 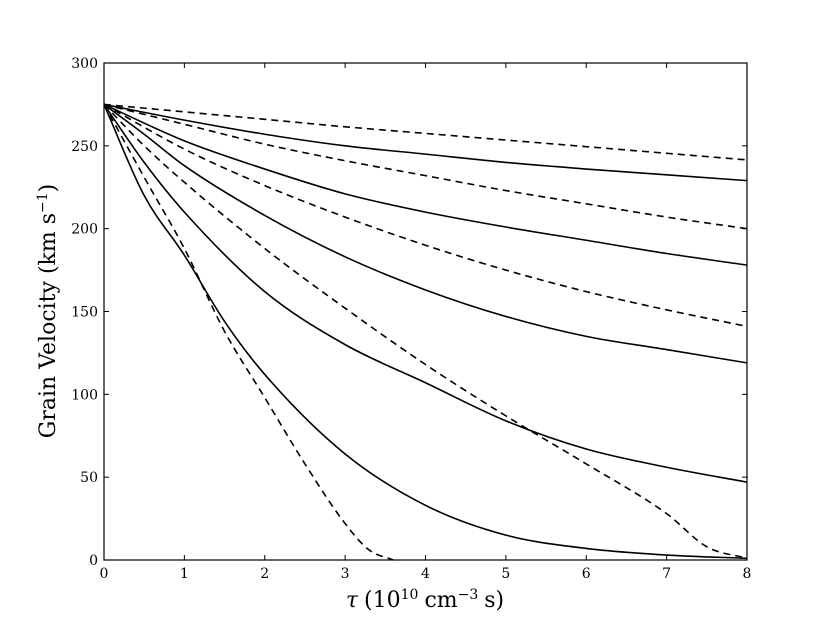 I want to click on x-axis-base: 10, so click(x=387, y=600).